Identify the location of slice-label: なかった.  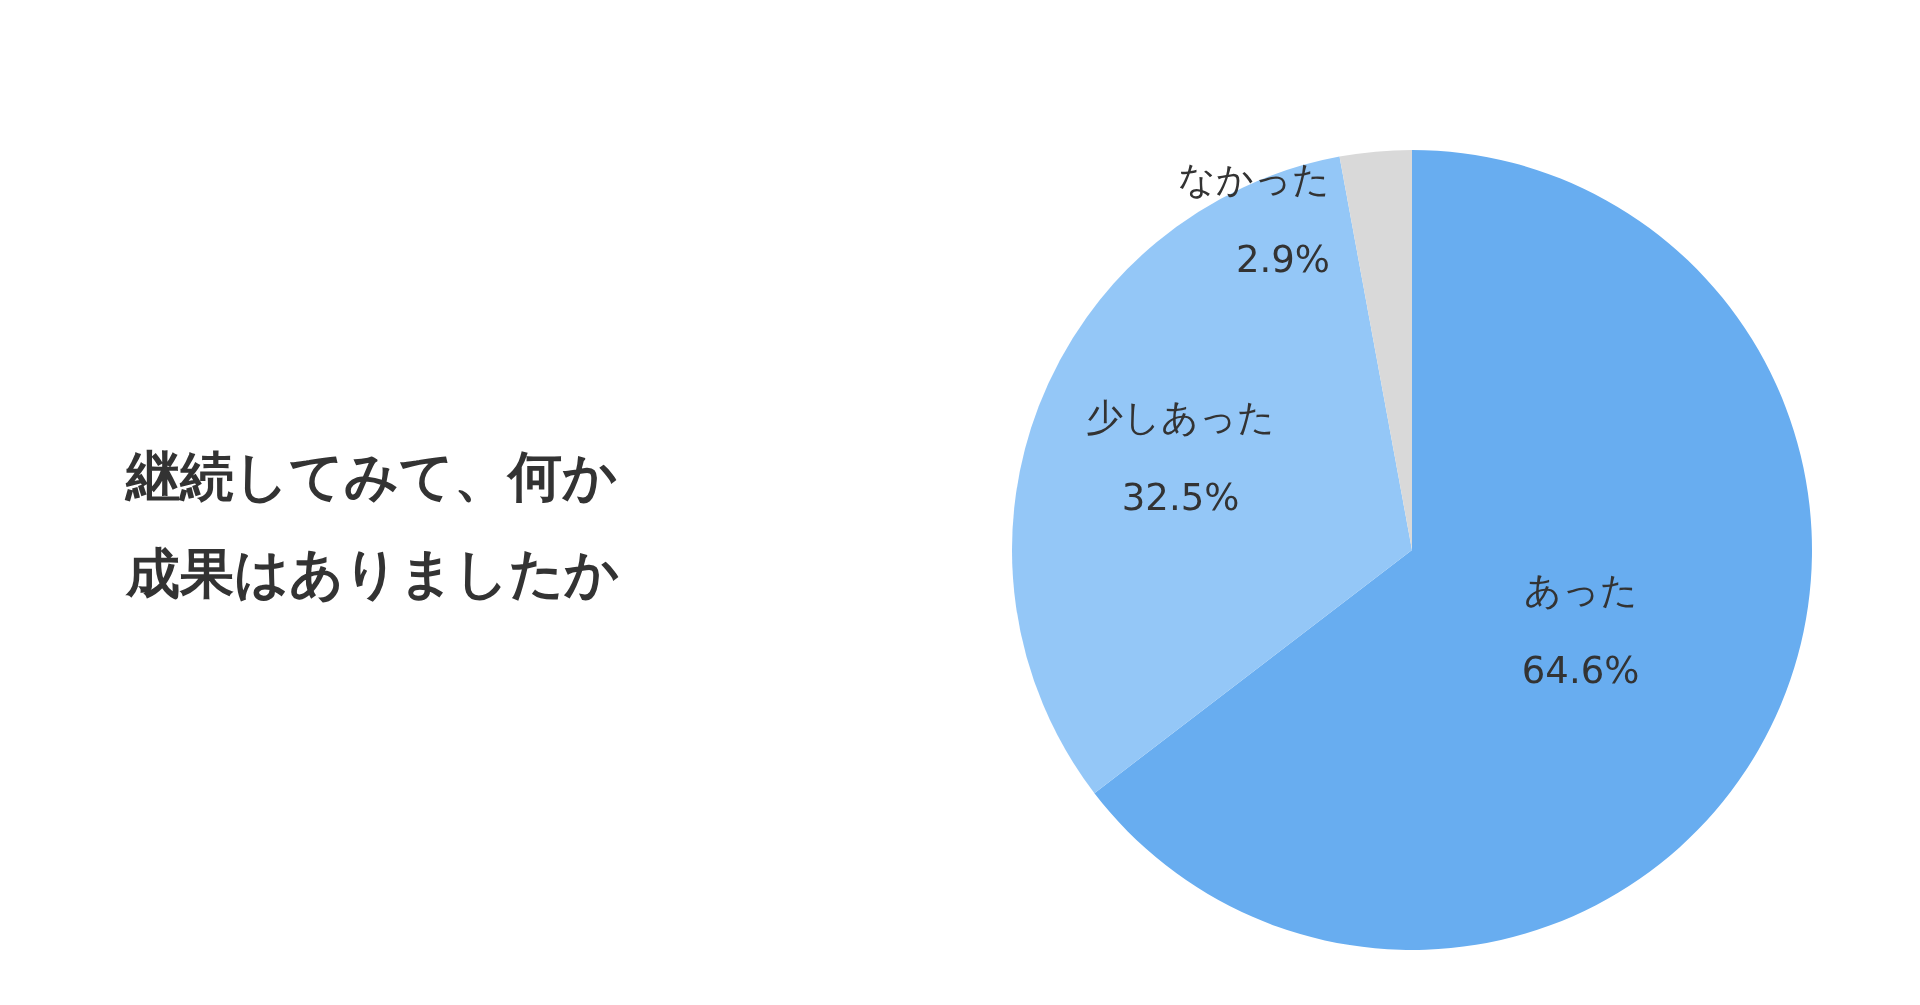
(1254, 179).